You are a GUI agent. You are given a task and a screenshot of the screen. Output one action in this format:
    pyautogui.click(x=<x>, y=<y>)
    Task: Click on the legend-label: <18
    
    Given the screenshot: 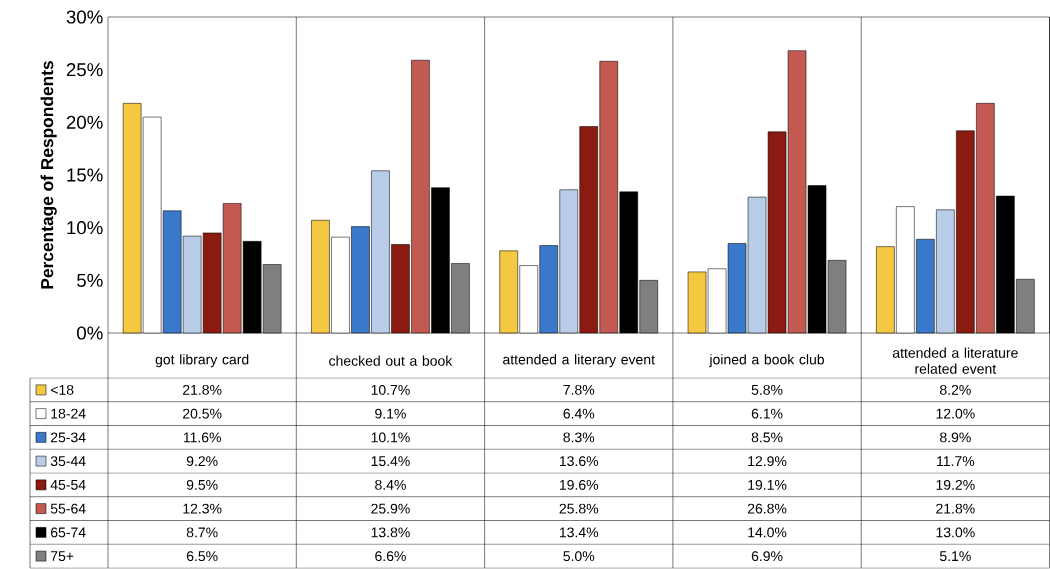 What is the action you would take?
    pyautogui.click(x=62, y=389)
    